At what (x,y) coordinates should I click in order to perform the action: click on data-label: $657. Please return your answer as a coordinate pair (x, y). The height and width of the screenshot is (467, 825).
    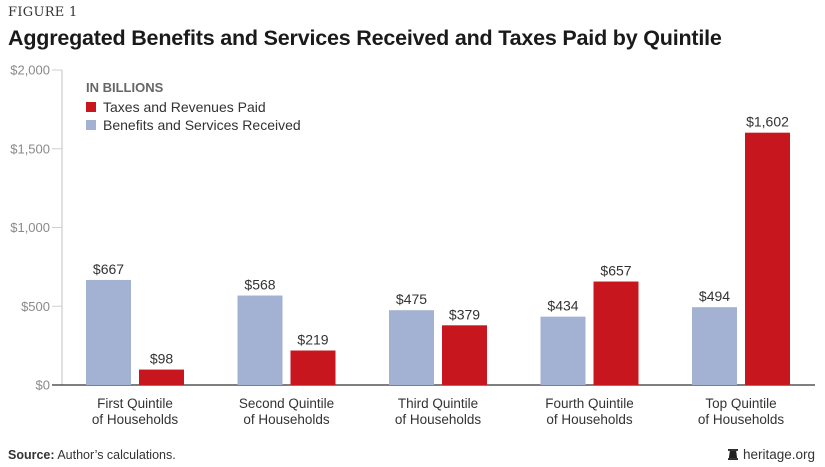
    Looking at the image, I should click on (615, 271).